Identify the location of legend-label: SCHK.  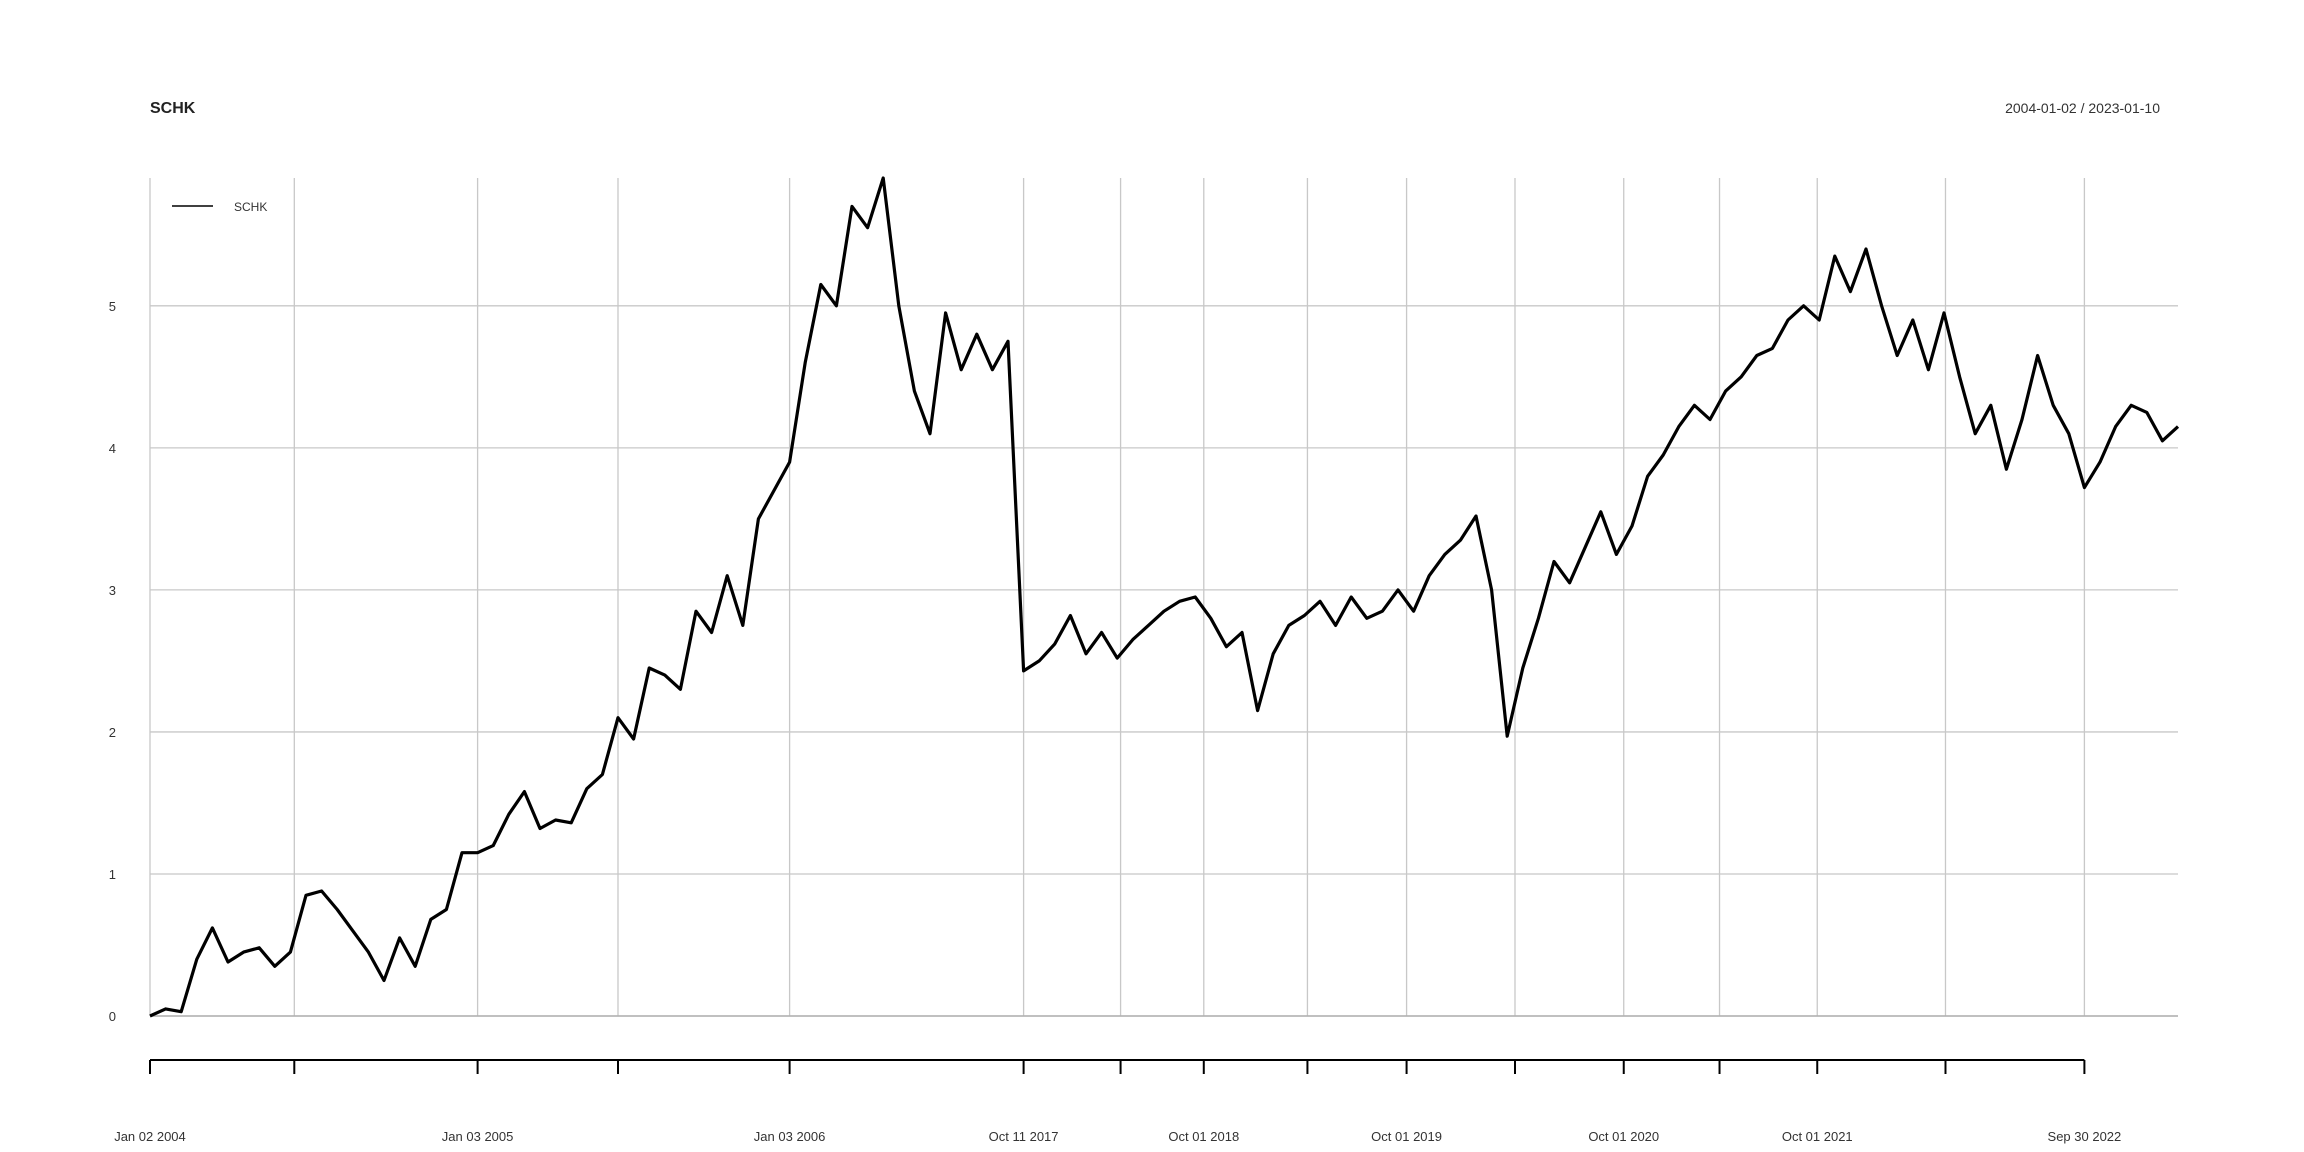
(250, 207).